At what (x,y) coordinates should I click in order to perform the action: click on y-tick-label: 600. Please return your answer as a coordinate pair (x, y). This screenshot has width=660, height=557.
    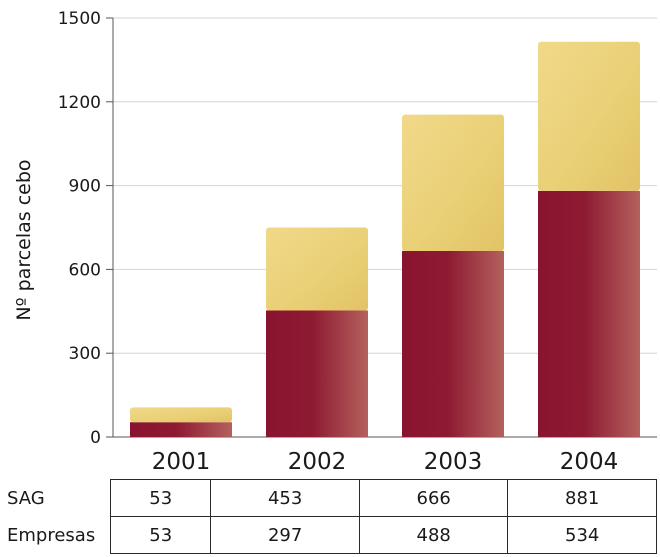
    Looking at the image, I should click on (85, 270).